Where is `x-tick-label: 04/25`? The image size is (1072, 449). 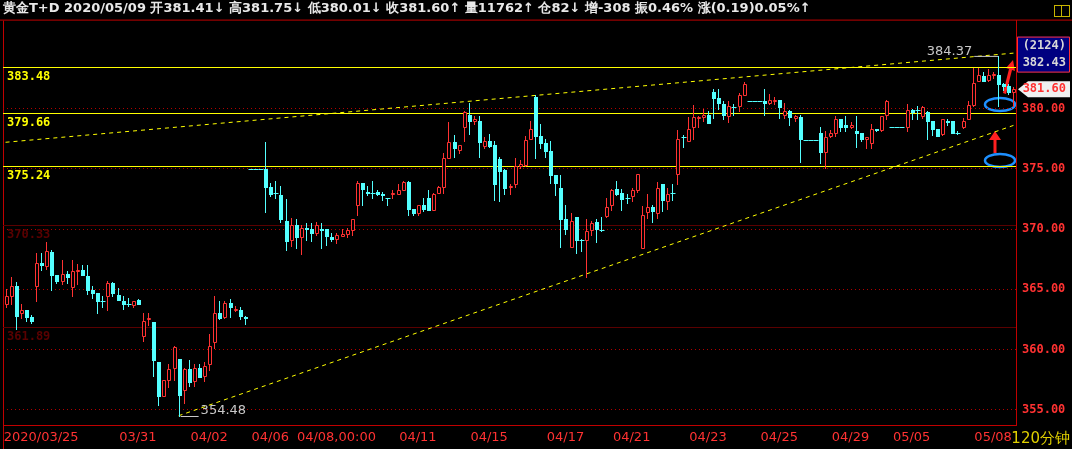
x-tick-label: 04/25 is located at coordinates (779, 436).